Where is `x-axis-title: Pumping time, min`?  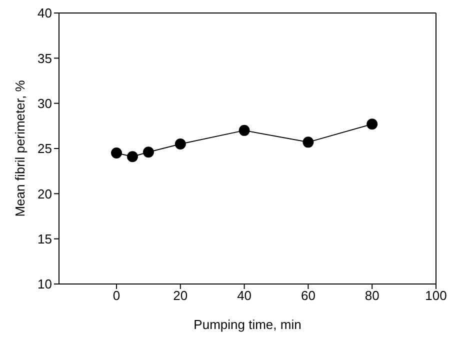 x-axis-title: Pumping time, min is located at coordinates (248, 324).